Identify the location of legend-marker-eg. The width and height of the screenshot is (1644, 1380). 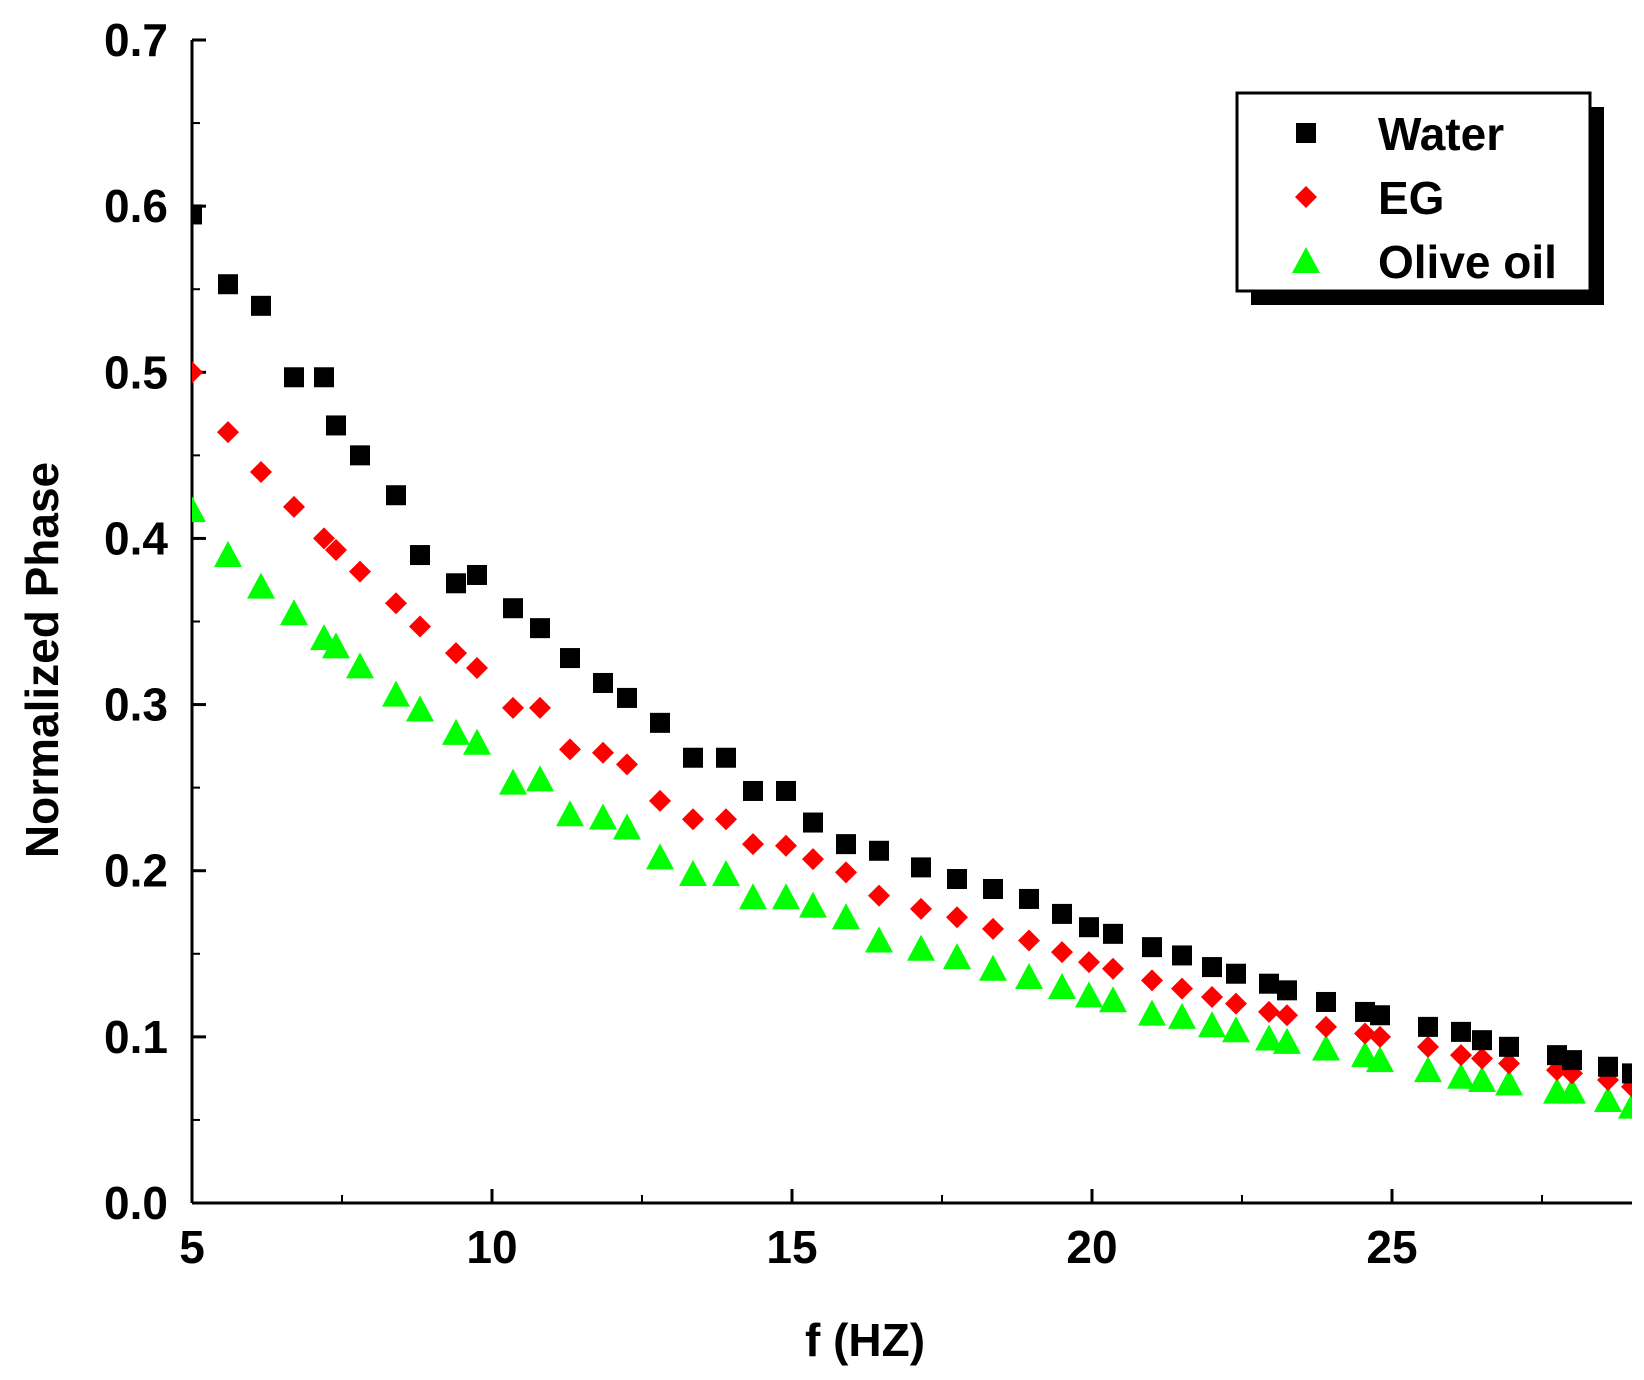
(1306, 197).